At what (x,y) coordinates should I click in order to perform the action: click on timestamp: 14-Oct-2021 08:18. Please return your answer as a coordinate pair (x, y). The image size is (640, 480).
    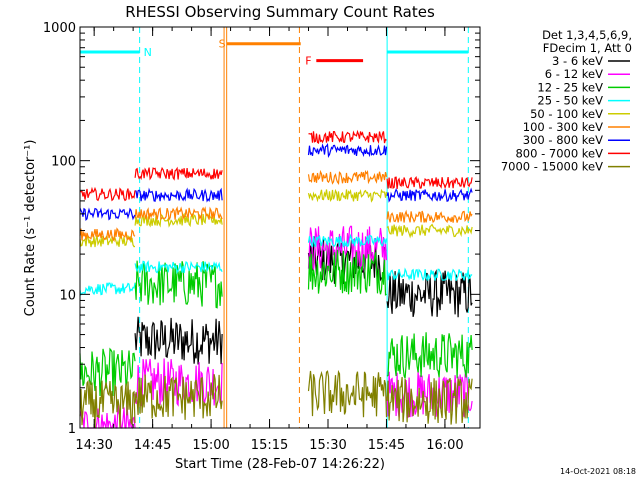
    Looking at the image, I should click on (598, 471).